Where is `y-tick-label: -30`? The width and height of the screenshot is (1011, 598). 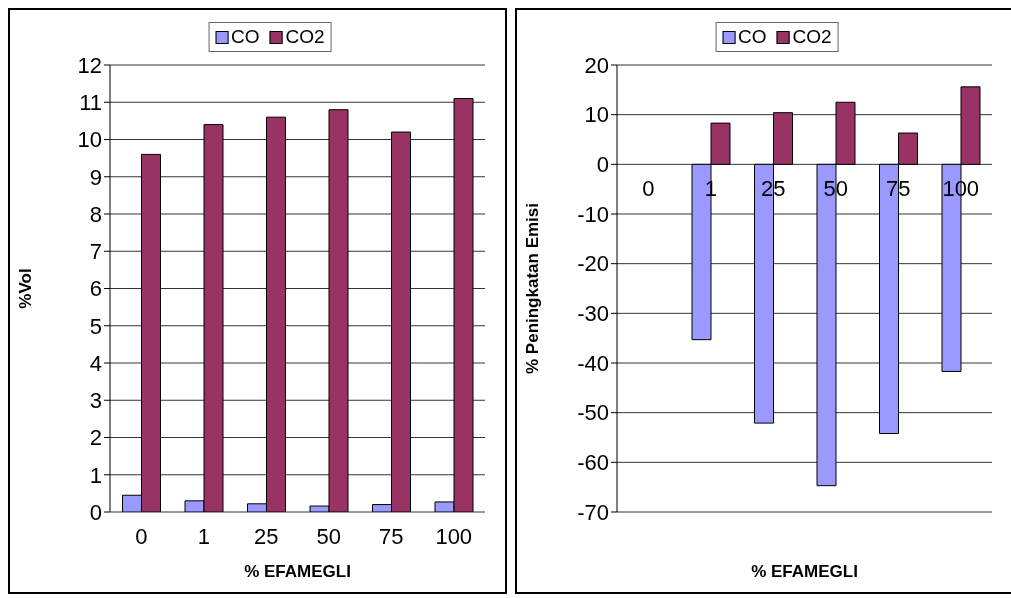 y-tick-label: -30 is located at coordinates (593, 314).